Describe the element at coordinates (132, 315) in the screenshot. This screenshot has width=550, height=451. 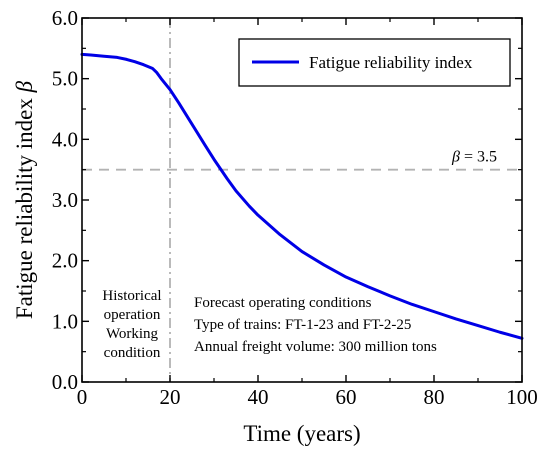
I see `historical-annotation-line: operation` at that location.